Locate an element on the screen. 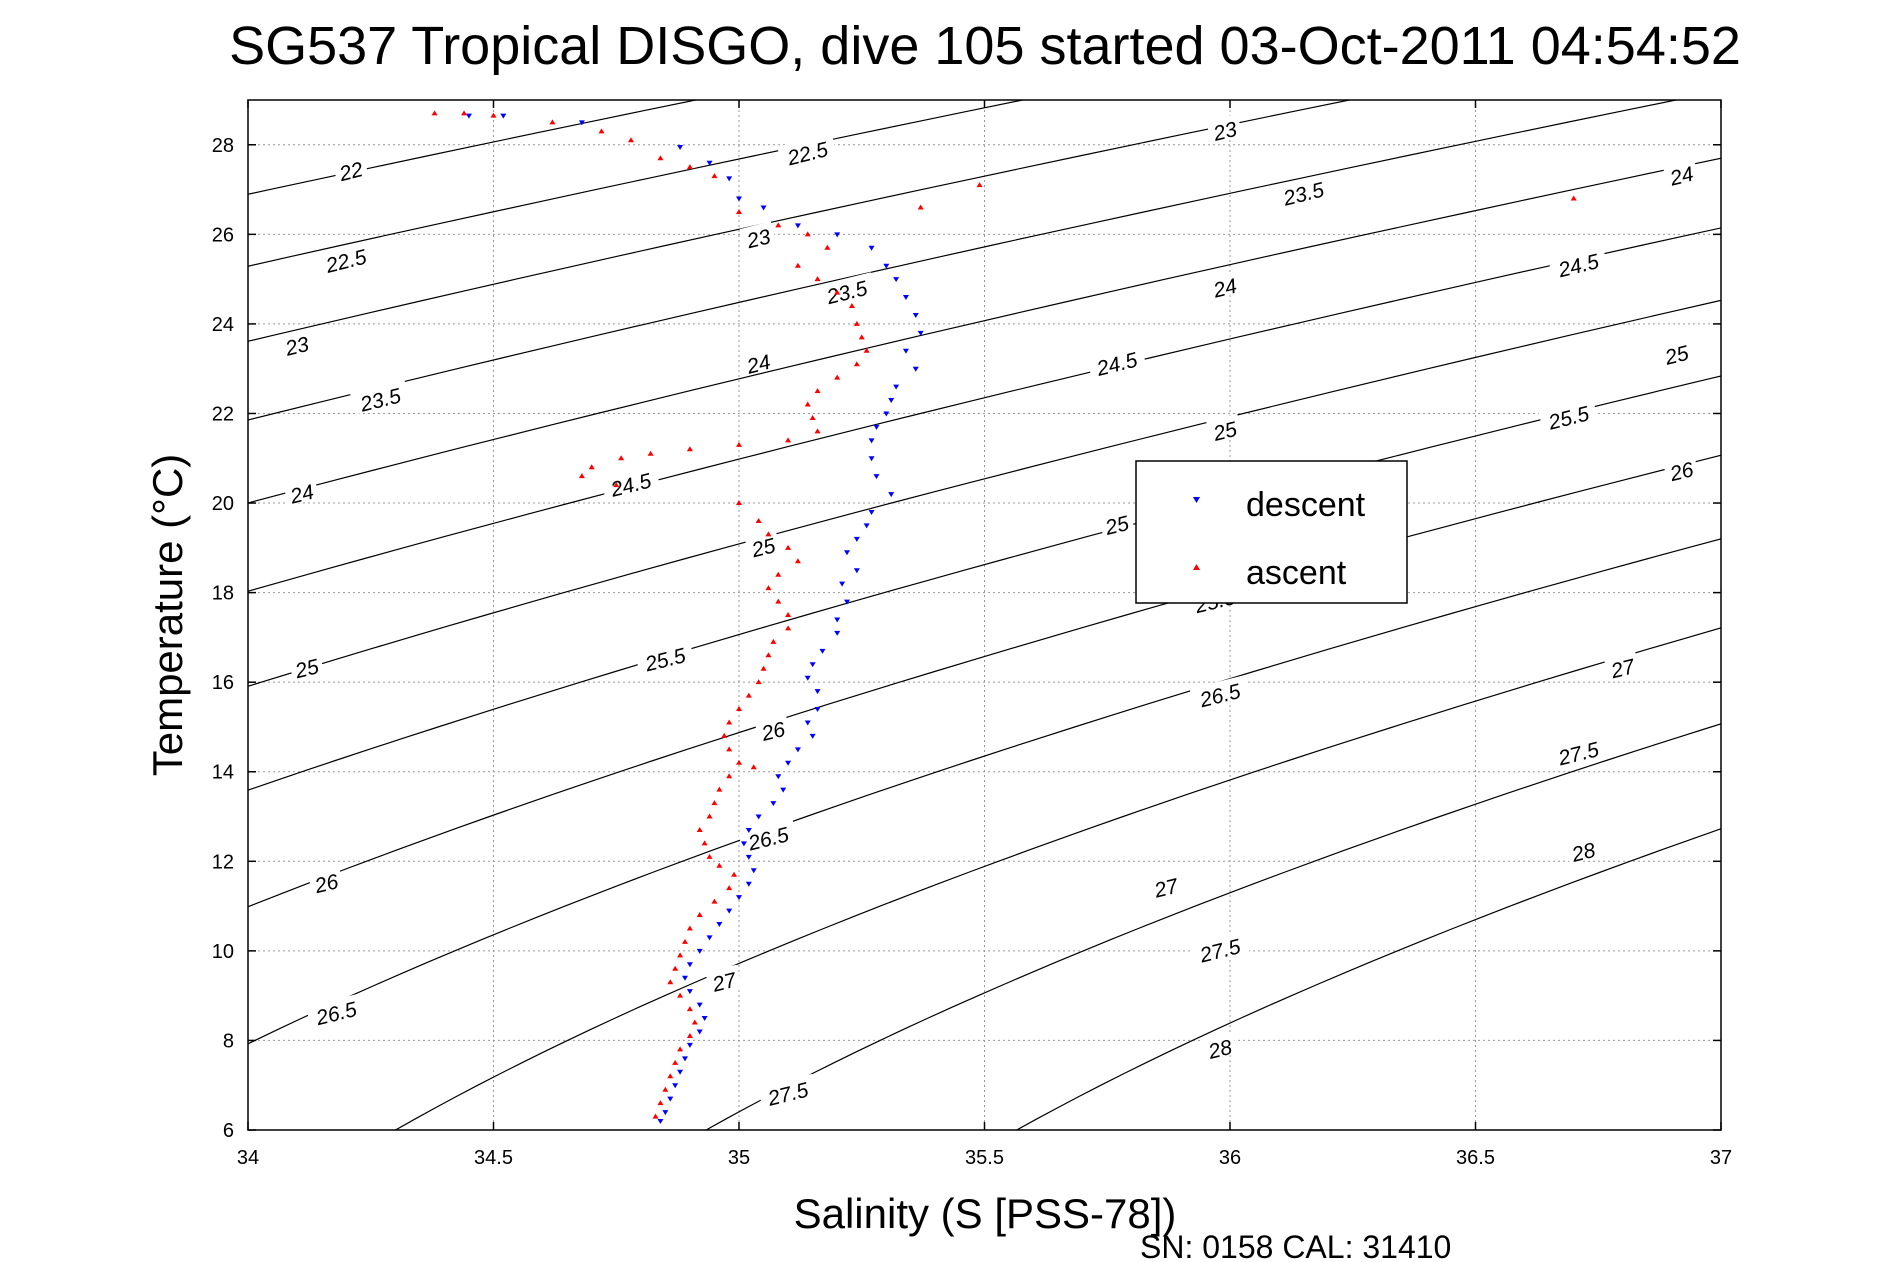 The height and width of the screenshot is (1262, 1891). y-tick-label: 16 is located at coordinates (223, 683).